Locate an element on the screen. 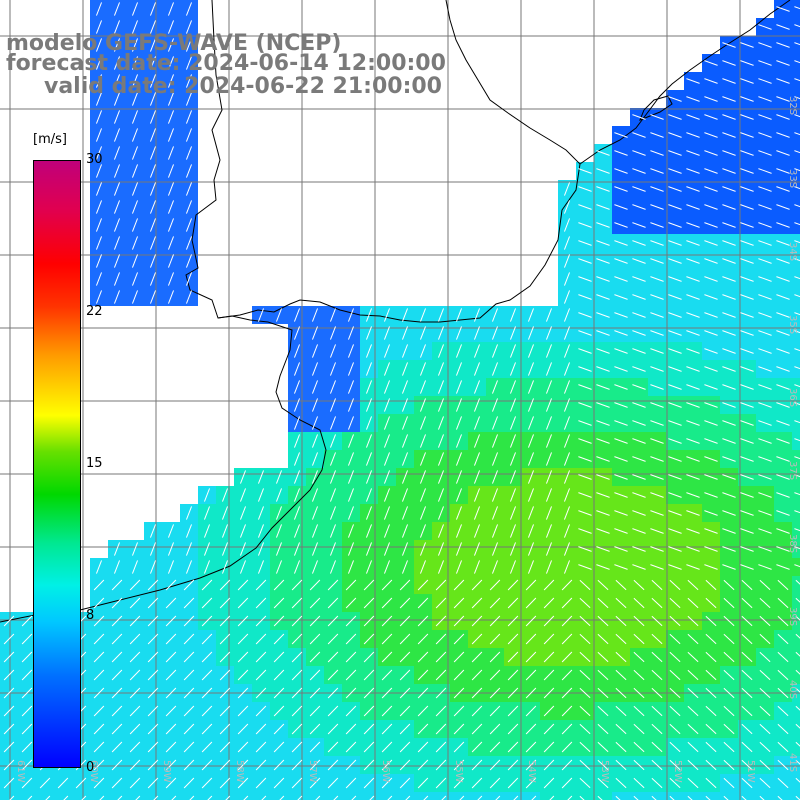  lon-label: 54W is located at coordinates (531, 771).